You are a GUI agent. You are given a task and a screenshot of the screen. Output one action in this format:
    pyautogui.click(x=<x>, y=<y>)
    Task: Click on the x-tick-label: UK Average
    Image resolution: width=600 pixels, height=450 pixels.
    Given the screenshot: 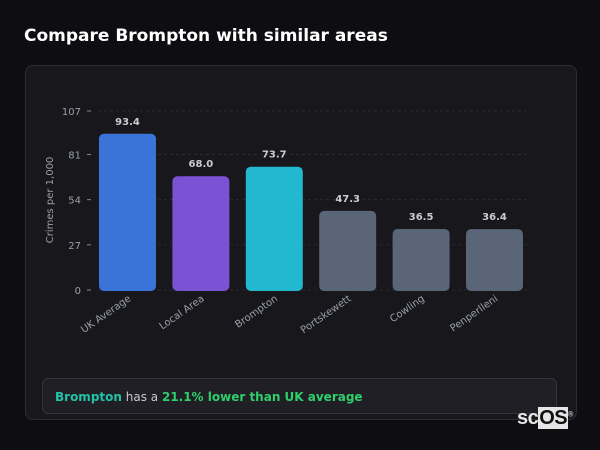 What is the action you would take?
    pyautogui.click(x=106, y=314)
    